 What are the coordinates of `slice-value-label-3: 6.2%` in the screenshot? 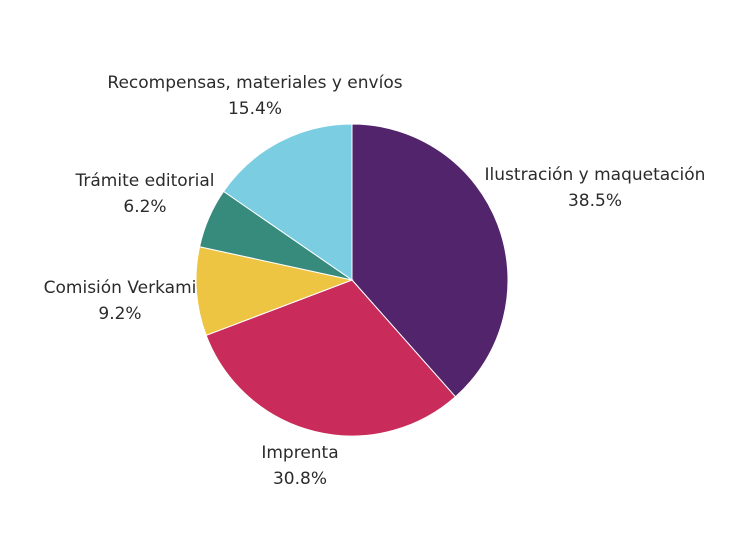 It's located at (144, 207).